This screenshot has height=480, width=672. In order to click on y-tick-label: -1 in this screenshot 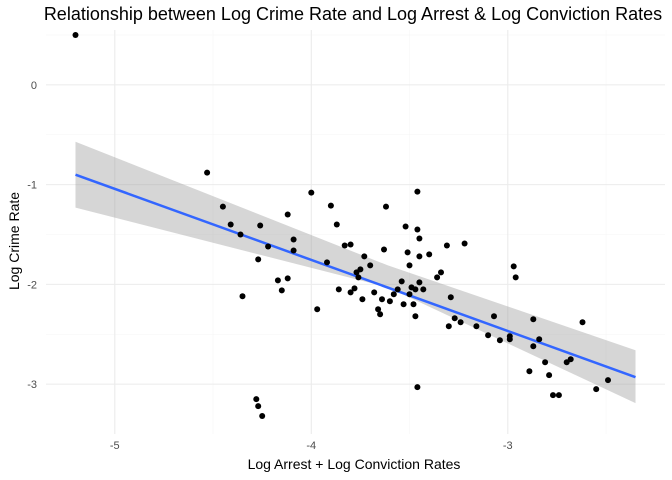, I will do `click(32, 186)`.